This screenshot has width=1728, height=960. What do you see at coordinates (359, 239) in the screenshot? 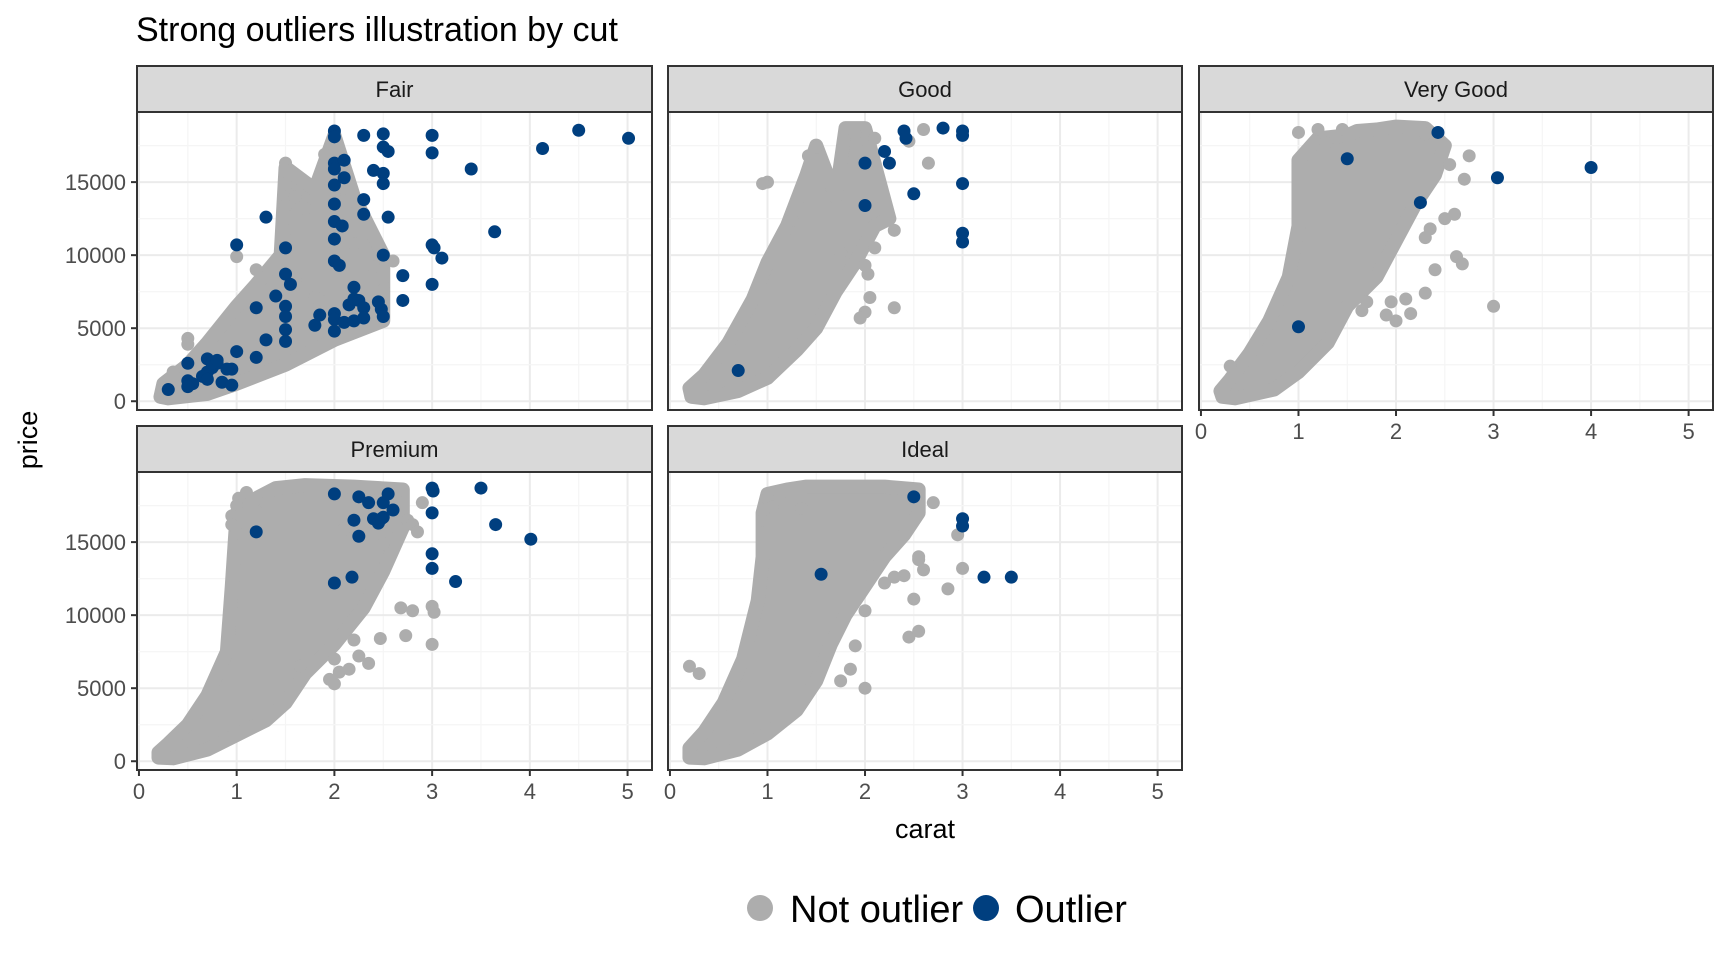
I see `facet-panel-fair: Fair 0 5000 10000 15000` at bounding box center [359, 239].